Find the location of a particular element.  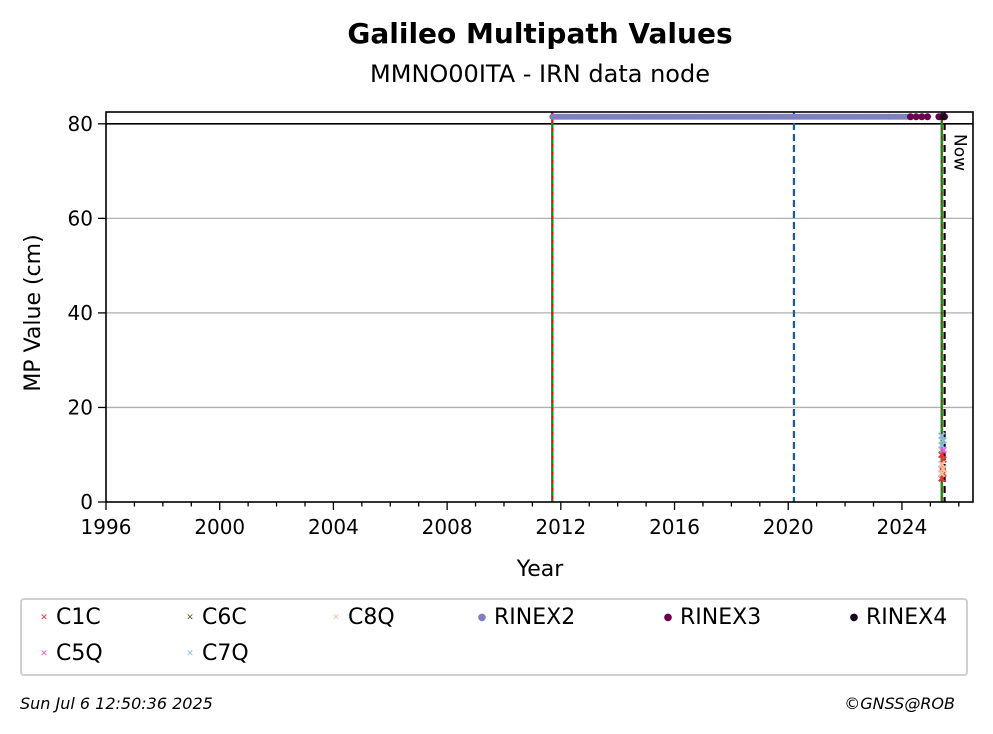

legend-label: RINEX3 is located at coordinates (721, 617).